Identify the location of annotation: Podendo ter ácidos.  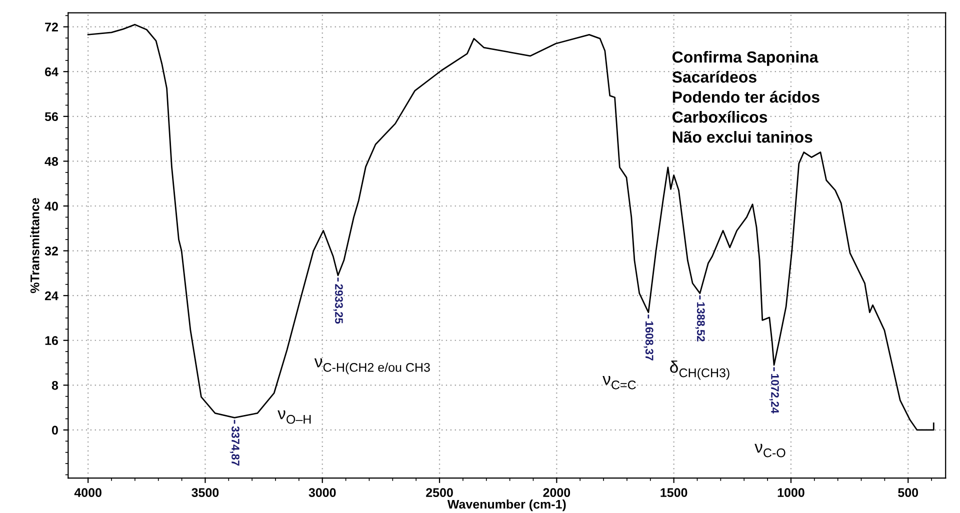
(746, 96).